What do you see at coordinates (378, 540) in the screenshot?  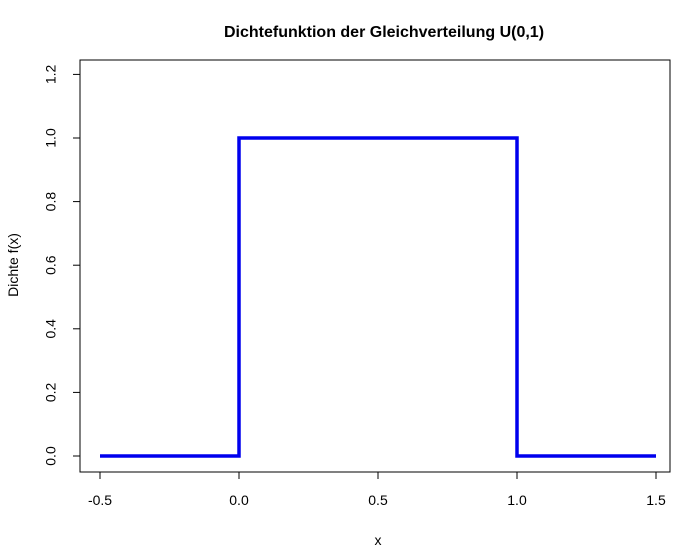 I see `x-axis-label: x` at bounding box center [378, 540].